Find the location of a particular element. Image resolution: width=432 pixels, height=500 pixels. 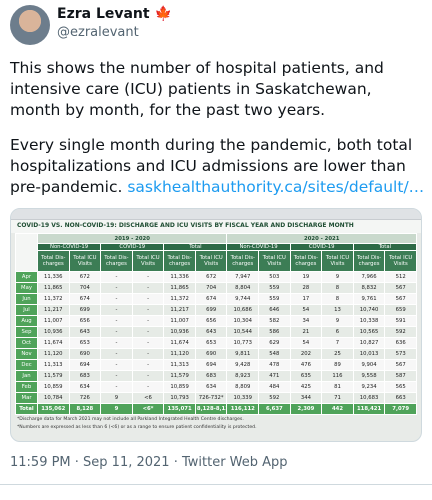

month-cell: Sep is located at coordinates (26, 332).